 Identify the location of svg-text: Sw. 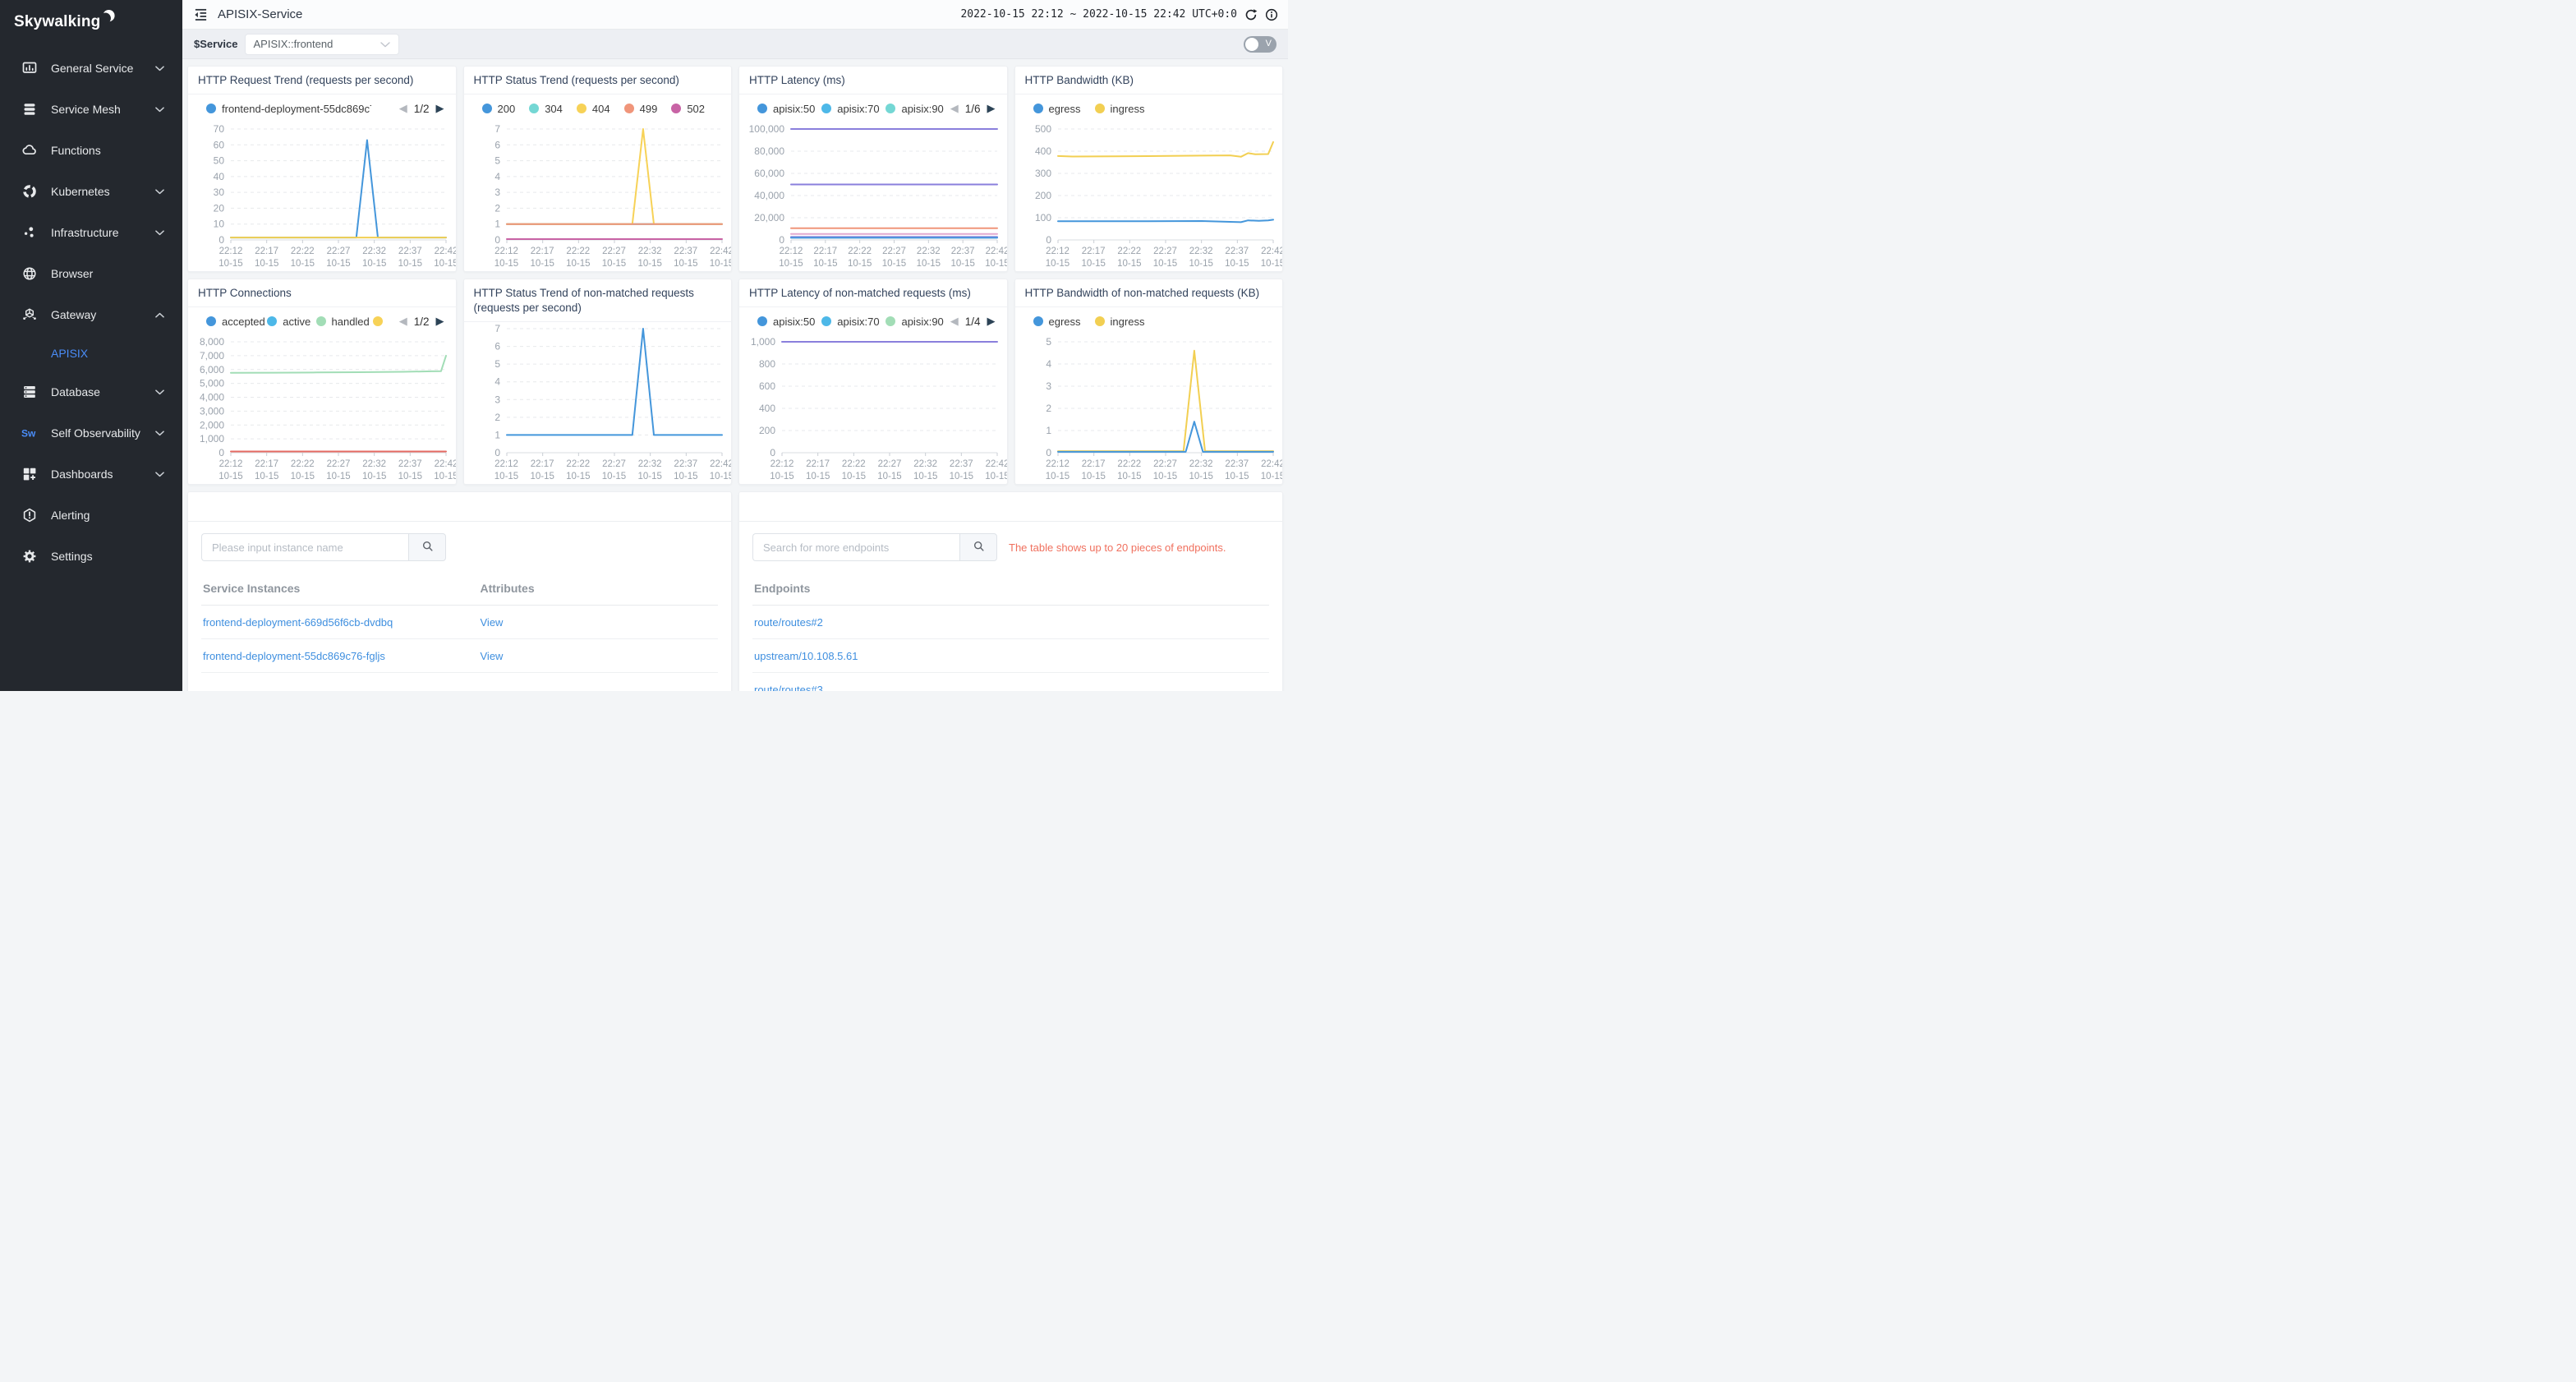
(28, 434).